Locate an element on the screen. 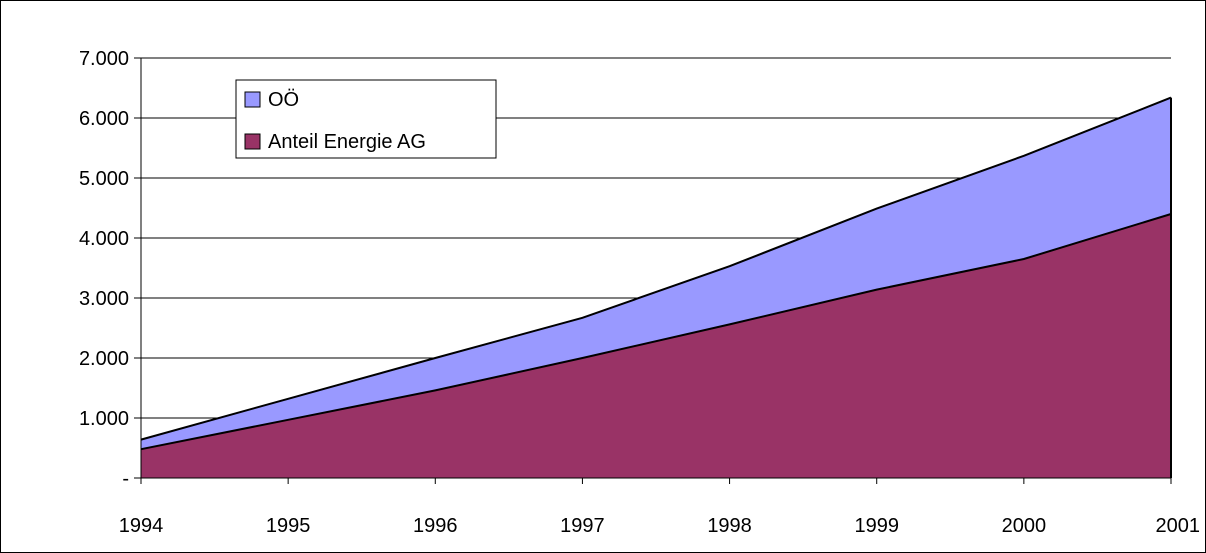 The image size is (1206, 553). y-tick-label: 3.000 is located at coordinates (104, 299).